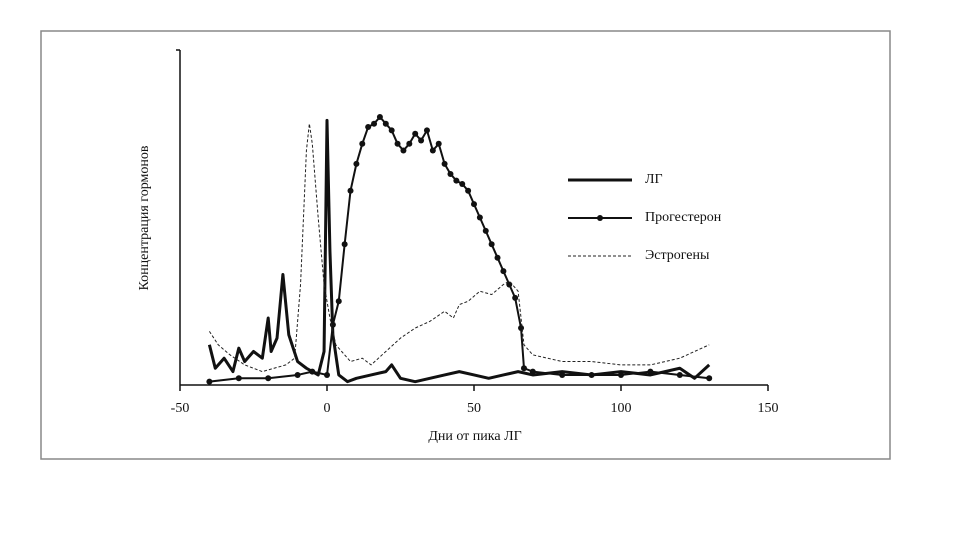  I want to click on x-tick-label: 150, so click(768, 408).